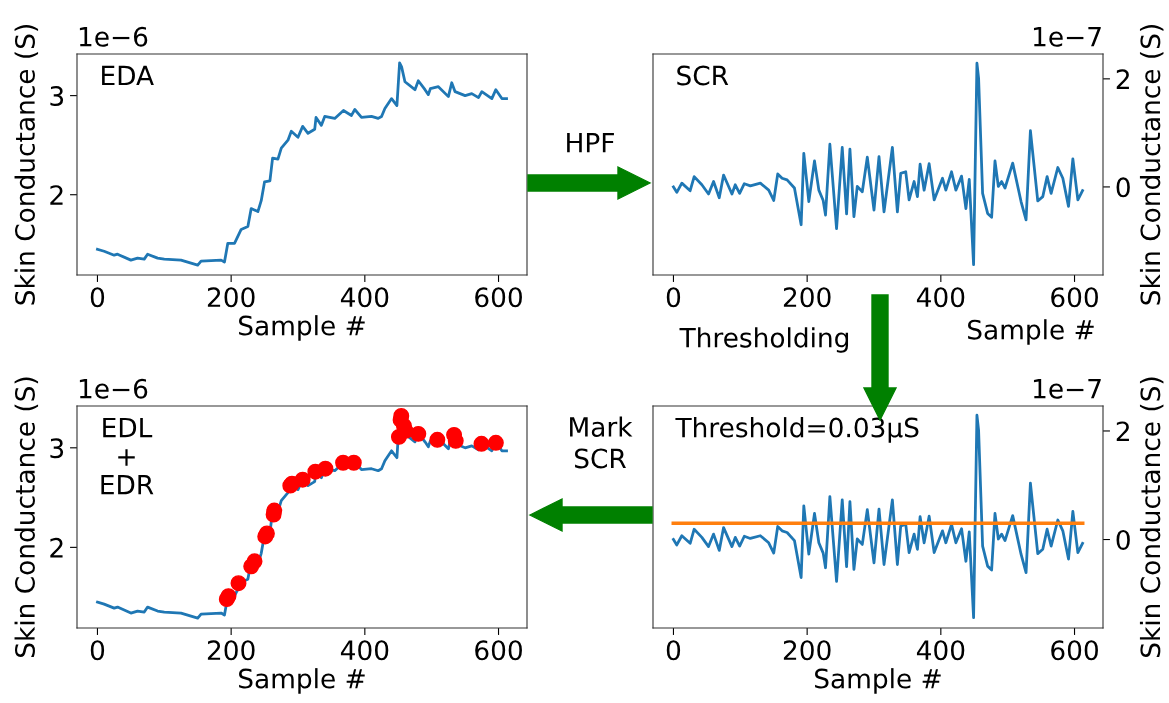 This screenshot has width=1169, height=703. I want to click on annotation: EDL + EDR, so click(127, 456).